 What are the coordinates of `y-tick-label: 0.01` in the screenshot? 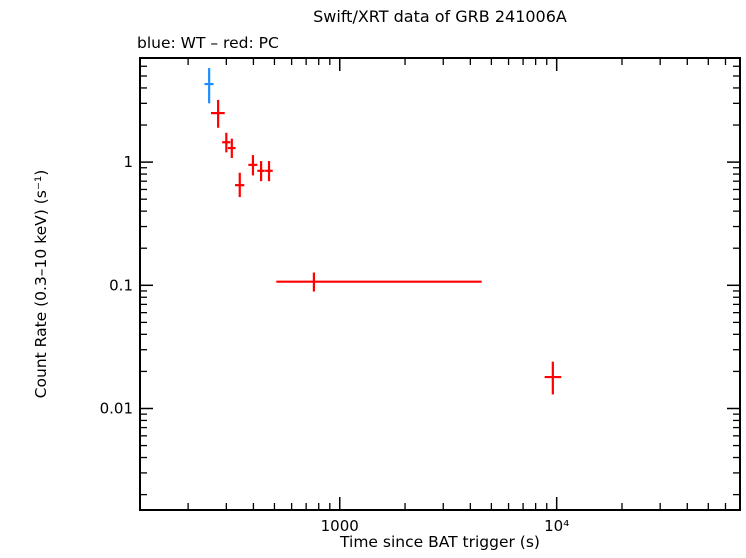 It's located at (116, 408).